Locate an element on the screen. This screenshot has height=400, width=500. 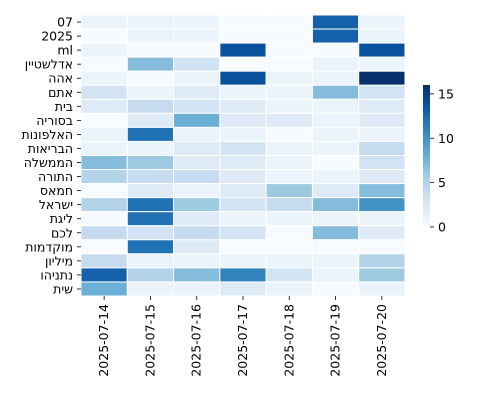
x-tick-label: 2025-07-18 is located at coordinates (288, 340).